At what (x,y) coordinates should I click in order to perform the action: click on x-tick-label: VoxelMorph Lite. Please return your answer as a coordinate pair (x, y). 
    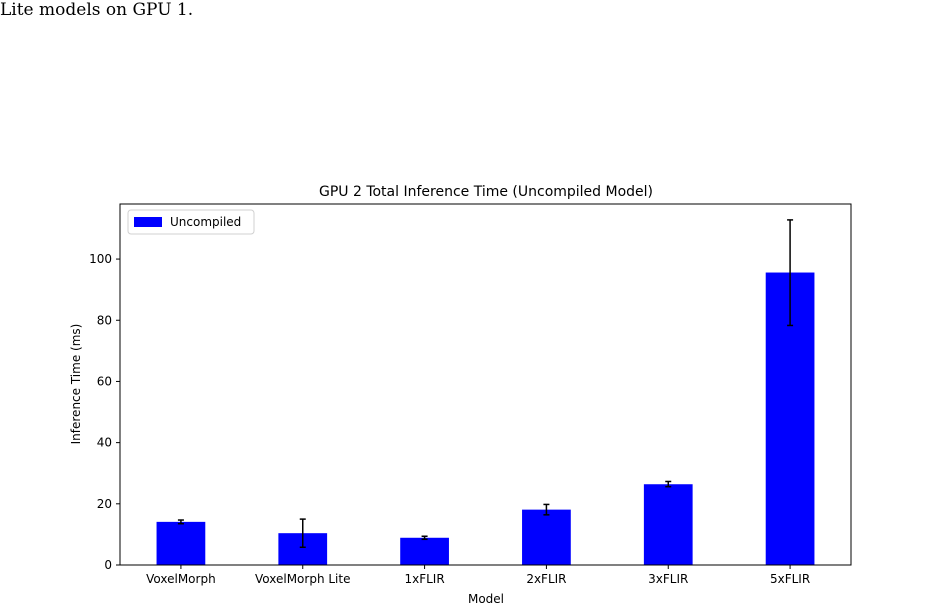
    Looking at the image, I should click on (302, 579).